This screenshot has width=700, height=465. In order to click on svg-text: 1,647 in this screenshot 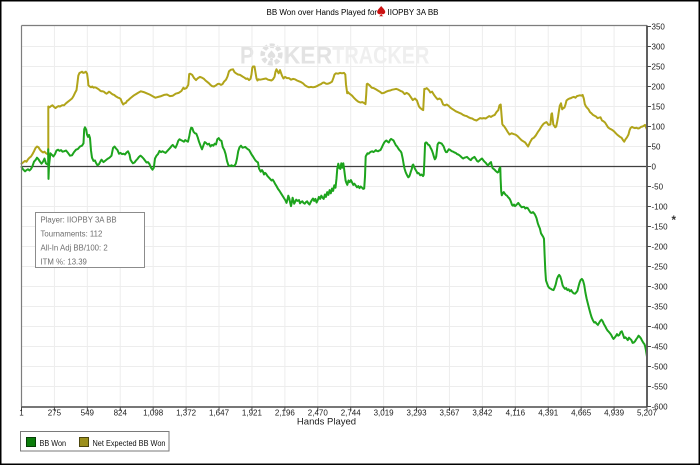, I will do `click(219, 413)`.